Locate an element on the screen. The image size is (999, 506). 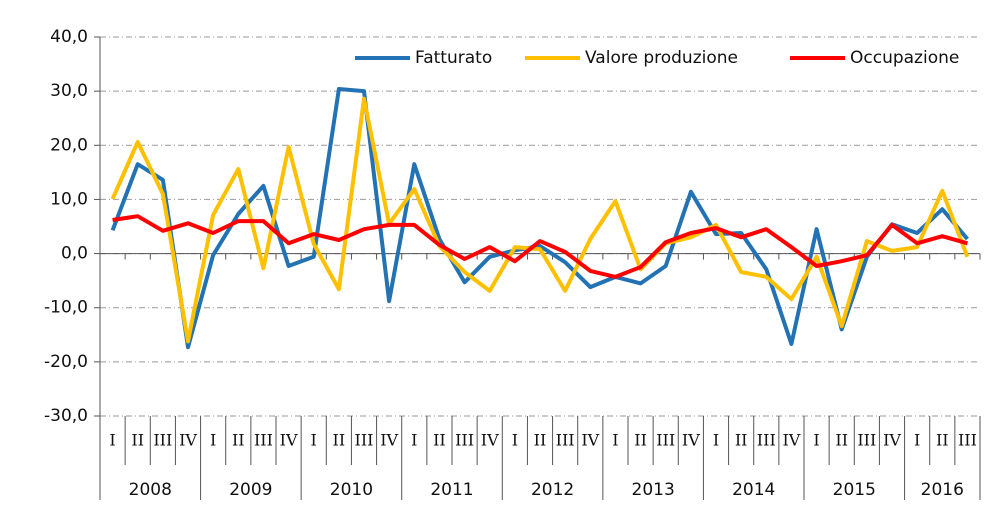
year-label: 2012 is located at coordinates (552, 490).